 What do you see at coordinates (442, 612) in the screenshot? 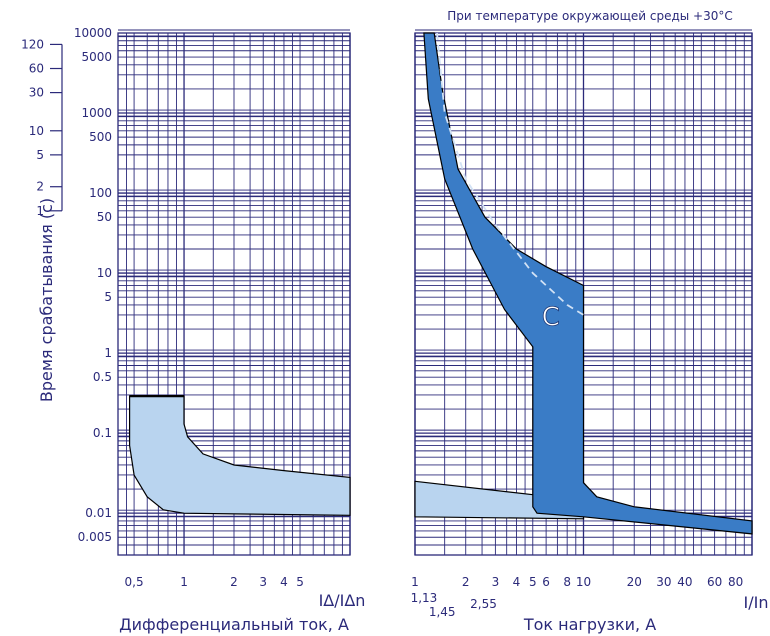
I see `x-extra-tick-label: 1,45` at bounding box center [442, 612].